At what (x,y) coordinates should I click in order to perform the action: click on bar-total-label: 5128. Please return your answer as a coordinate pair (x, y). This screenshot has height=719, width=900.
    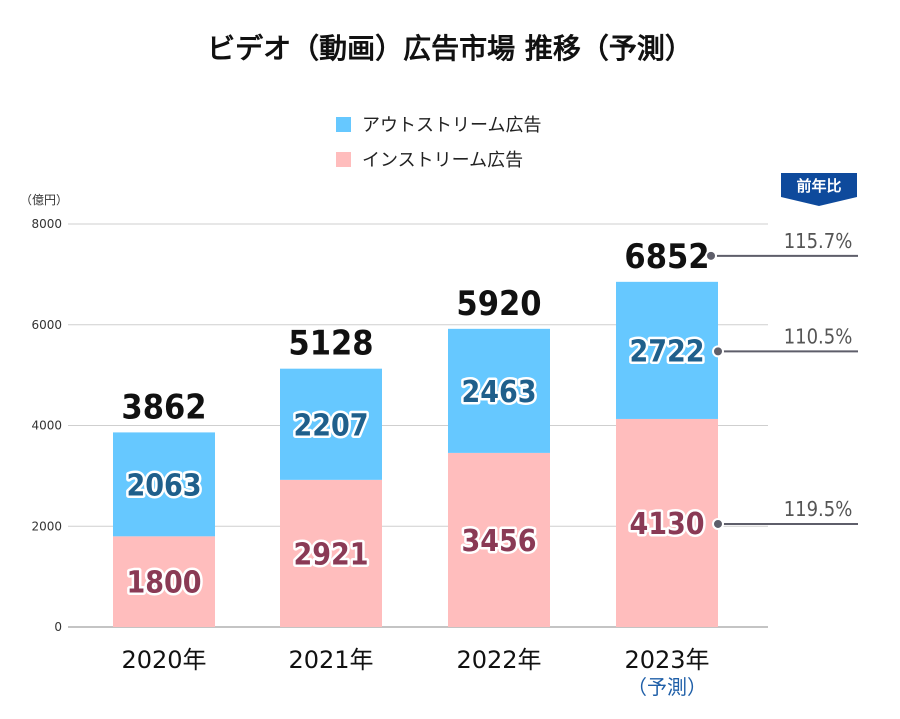
    Looking at the image, I should click on (330, 344).